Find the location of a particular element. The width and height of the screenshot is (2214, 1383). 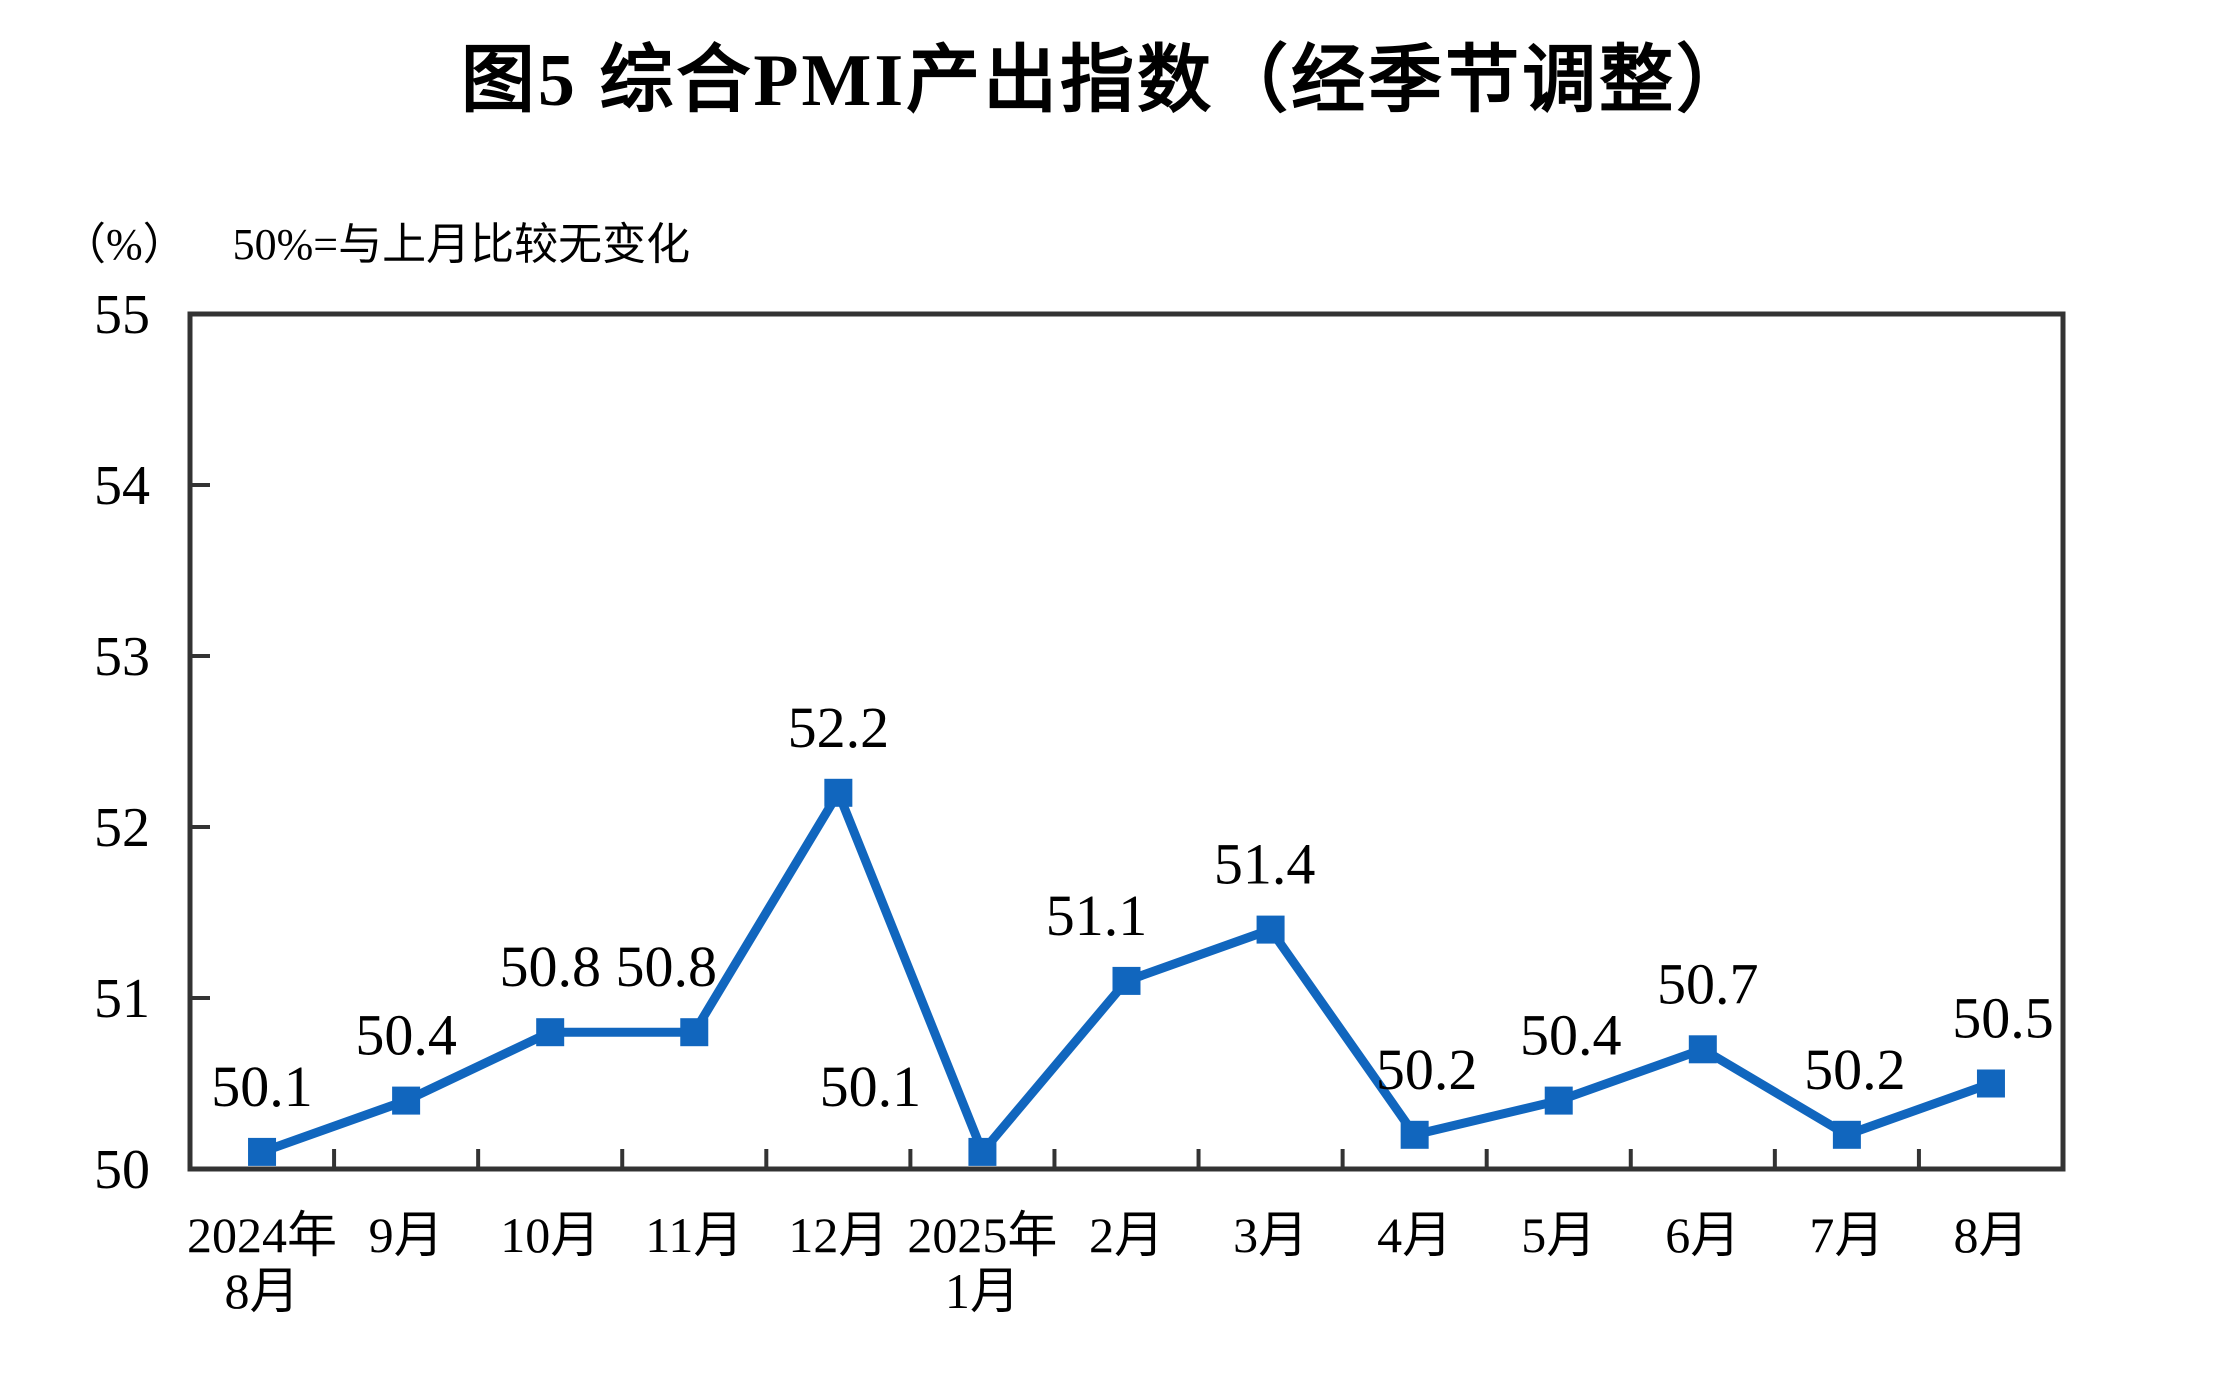

x-tick-label: 2025年 is located at coordinates (982, 1235).